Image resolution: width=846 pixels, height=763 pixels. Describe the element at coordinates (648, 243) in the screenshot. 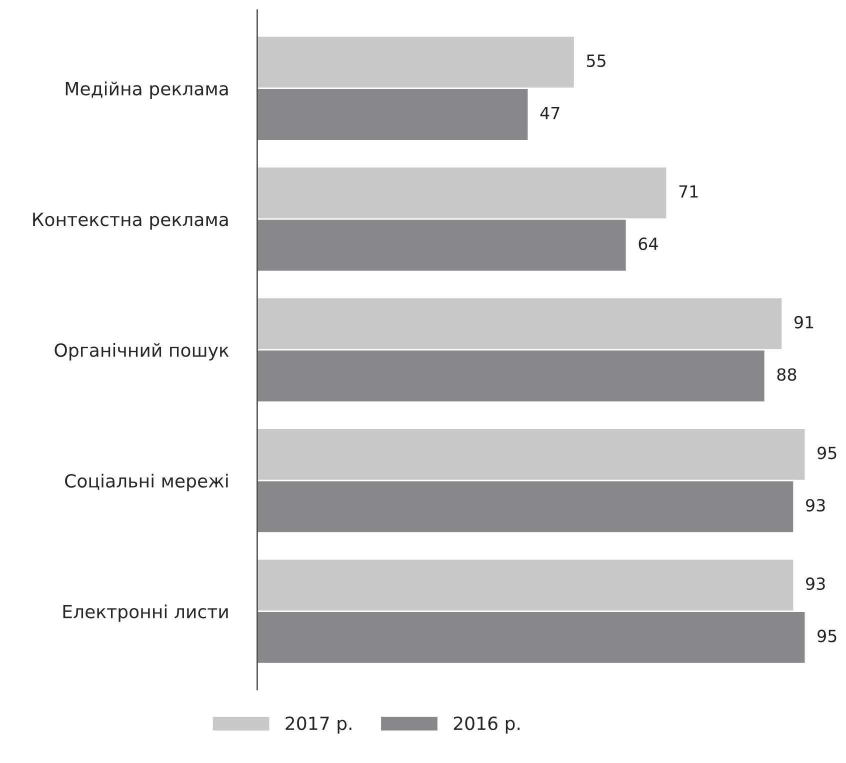

I see `data-label: 64` at that location.